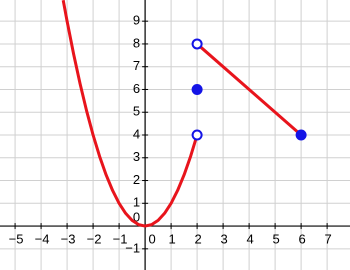 The height and width of the screenshot is (270, 350). I want to click on x-tick-label: 2, so click(197, 238).